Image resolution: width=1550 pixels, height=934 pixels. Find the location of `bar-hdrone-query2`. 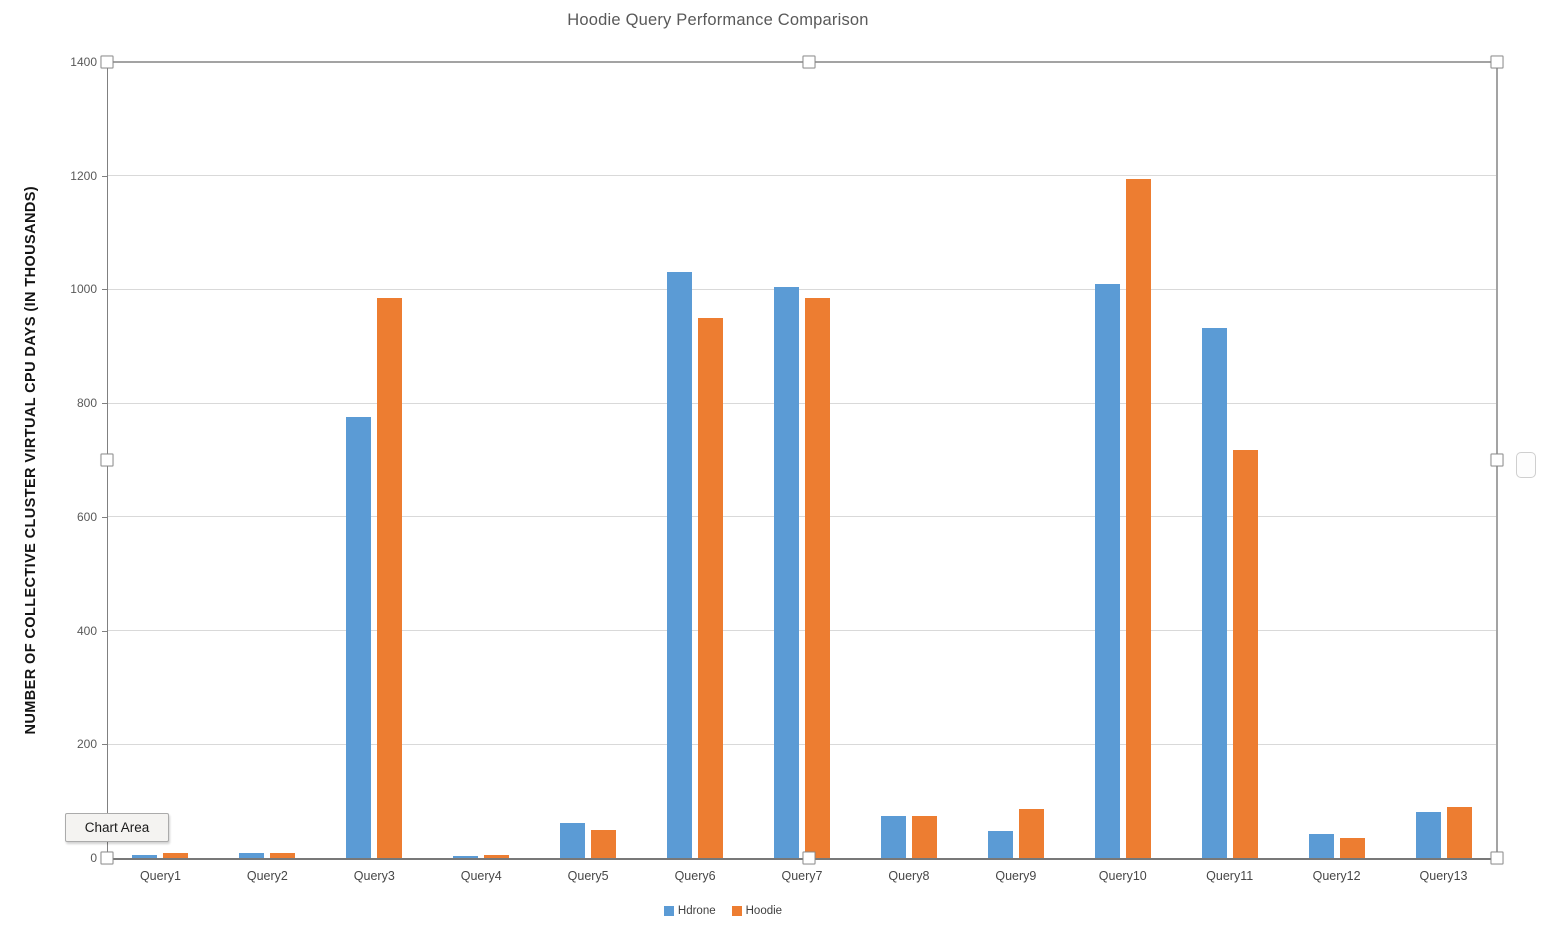

bar-hdrone-query2 is located at coordinates (252, 855).